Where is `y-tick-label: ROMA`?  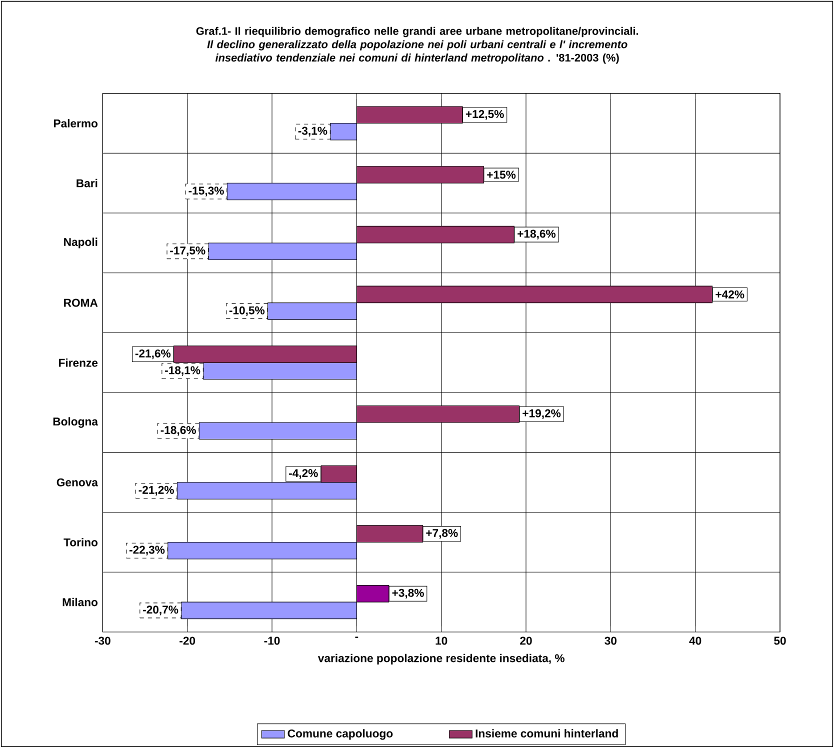
y-tick-label: ROMA is located at coordinates (81, 302).